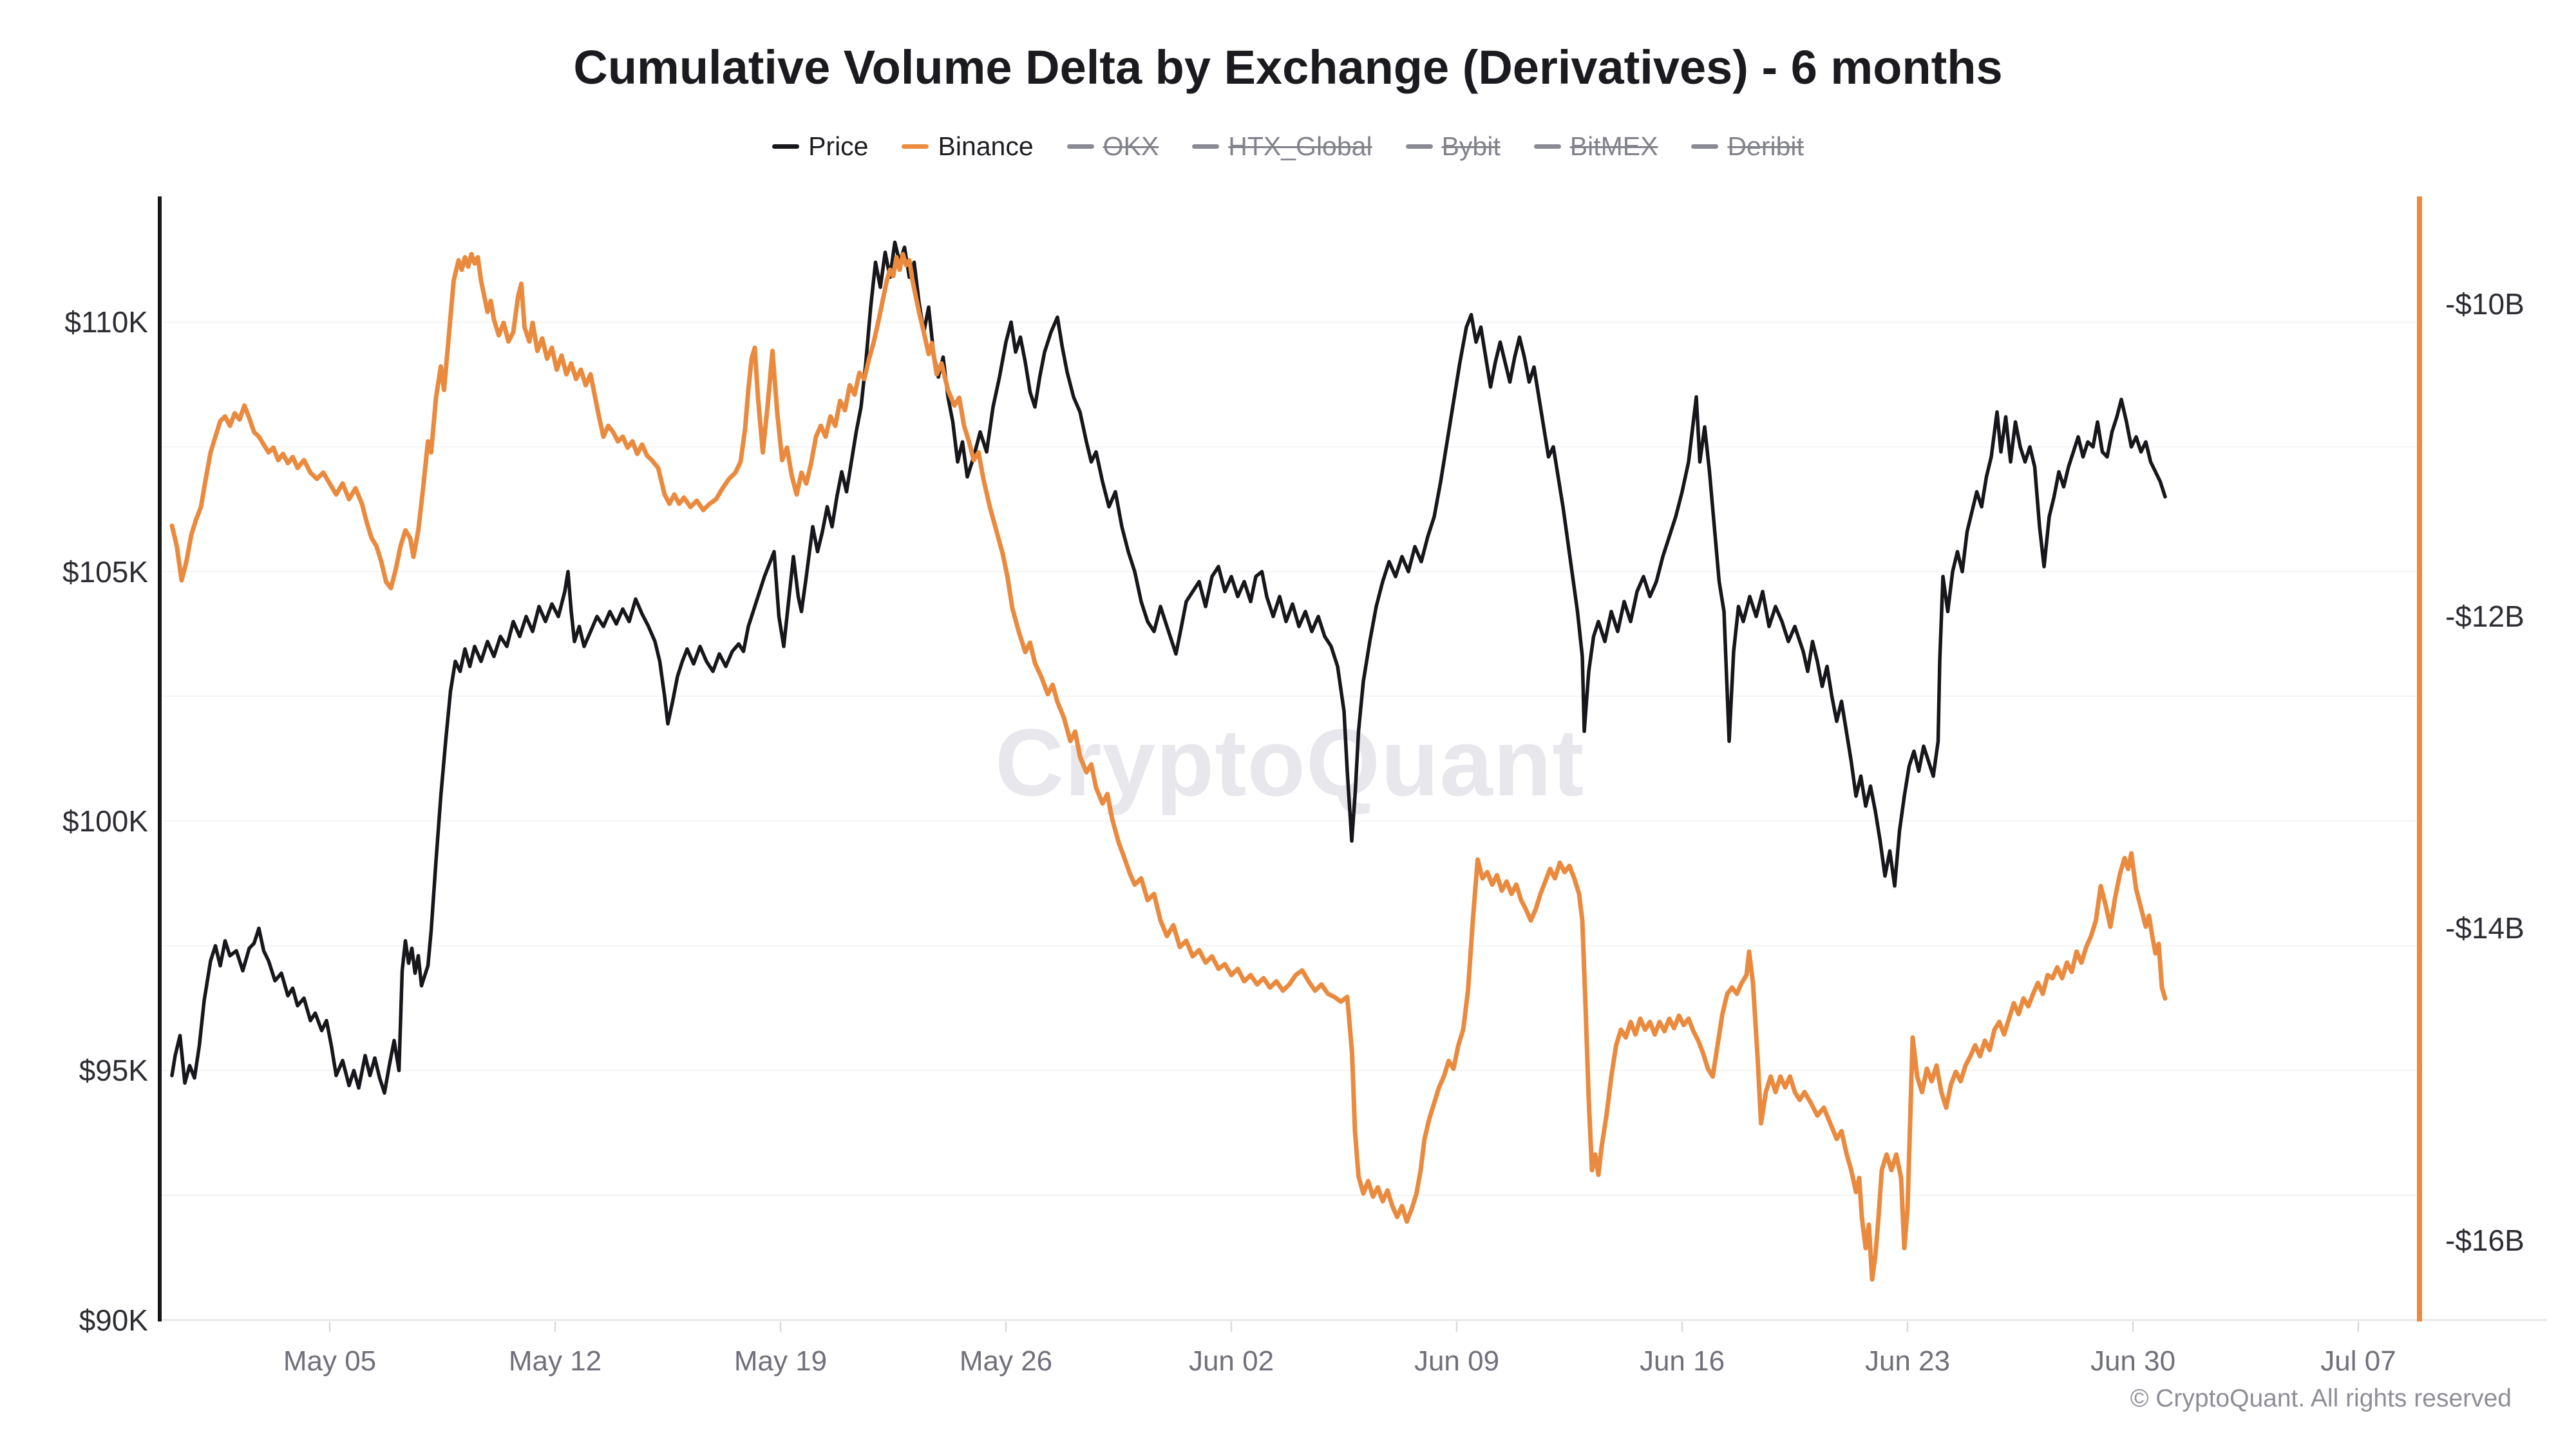 The height and width of the screenshot is (1449, 2576). I want to click on legend-label: Price, so click(839, 146).